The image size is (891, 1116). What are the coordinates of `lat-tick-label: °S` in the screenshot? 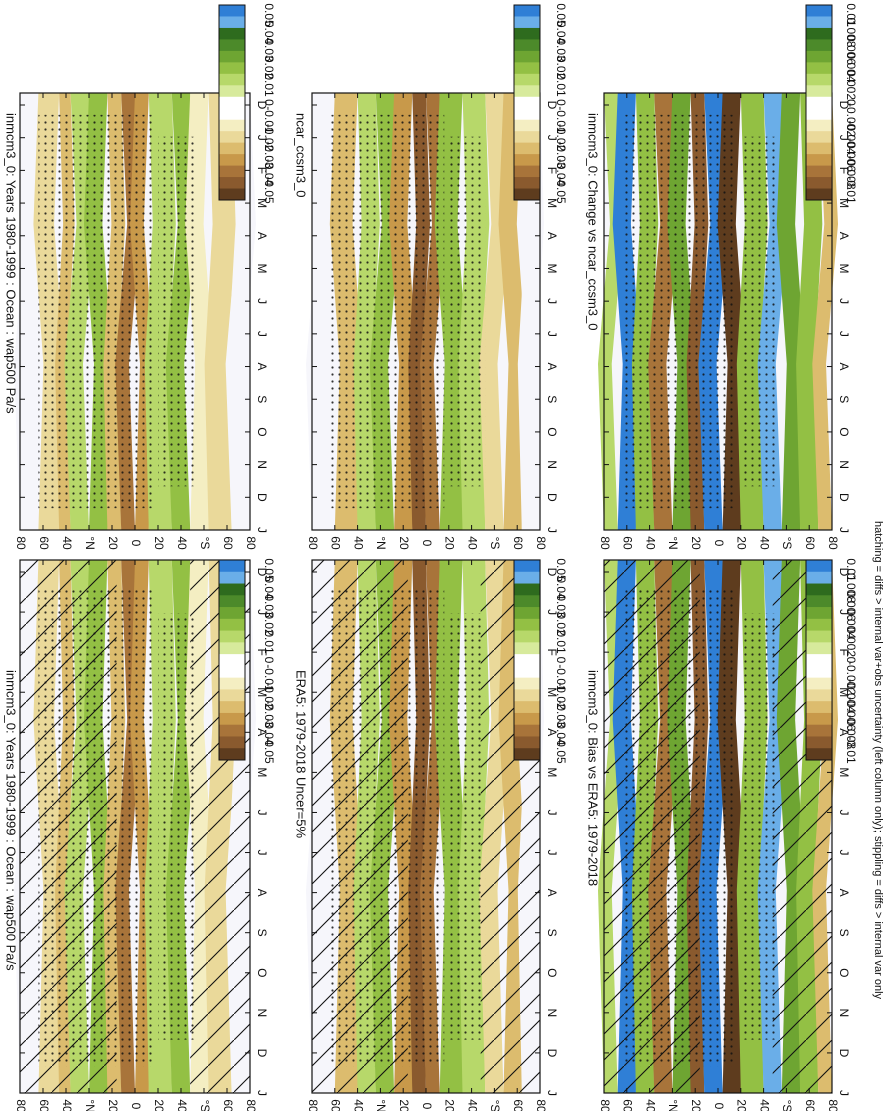 It's located at (787, 1105).